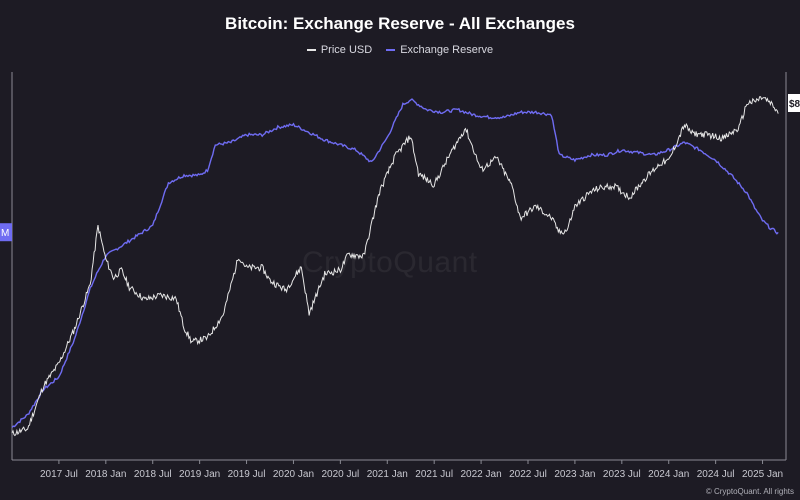 This screenshot has height=500, width=800. Describe the element at coordinates (622, 474) in the screenshot. I see `x-tick-label: 2023 Jul` at that location.